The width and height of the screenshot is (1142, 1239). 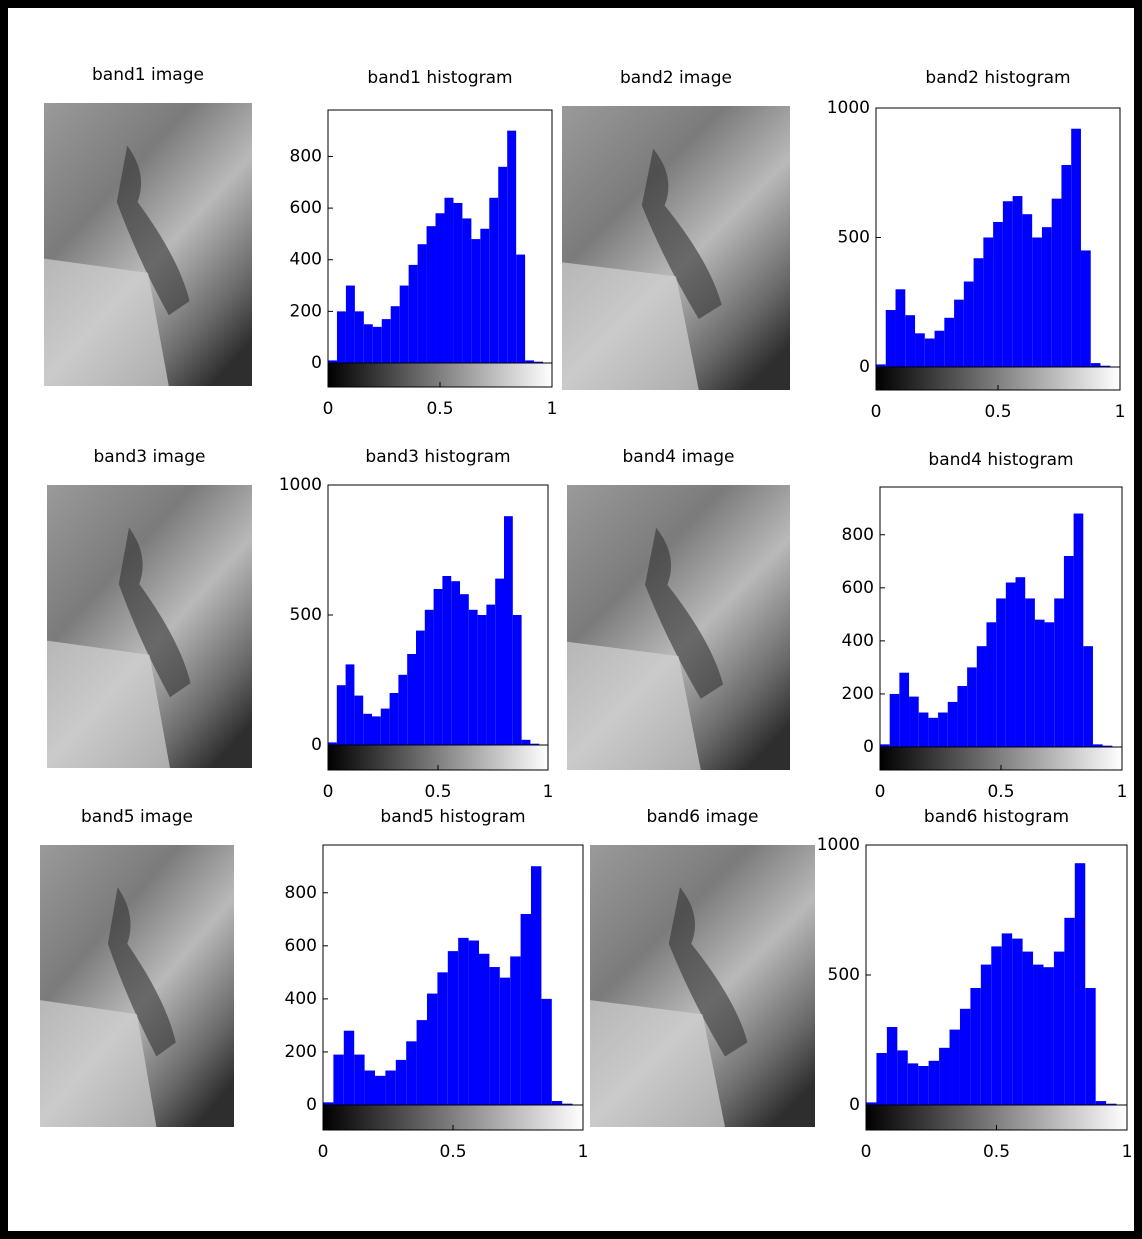 I want to click on image-dark-region, so click(x=141, y=972).